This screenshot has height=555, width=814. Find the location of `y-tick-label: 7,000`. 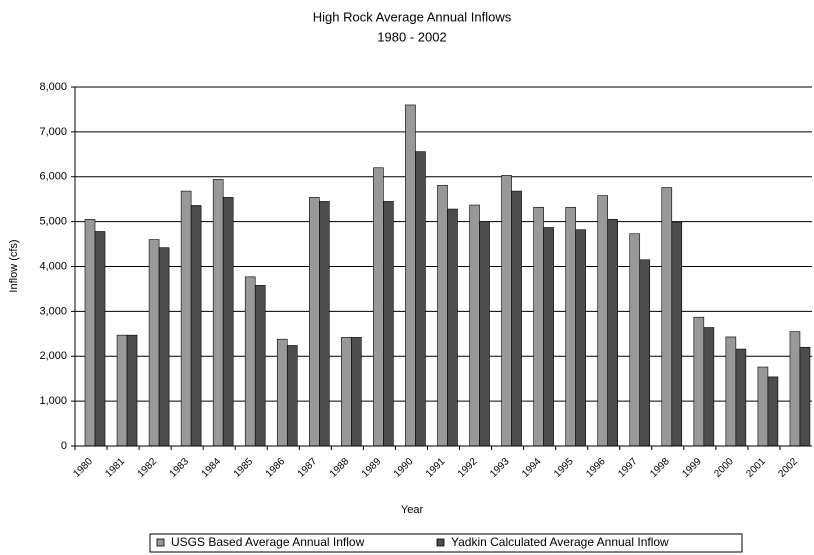

y-tick-label: 7,000 is located at coordinates (53, 132).